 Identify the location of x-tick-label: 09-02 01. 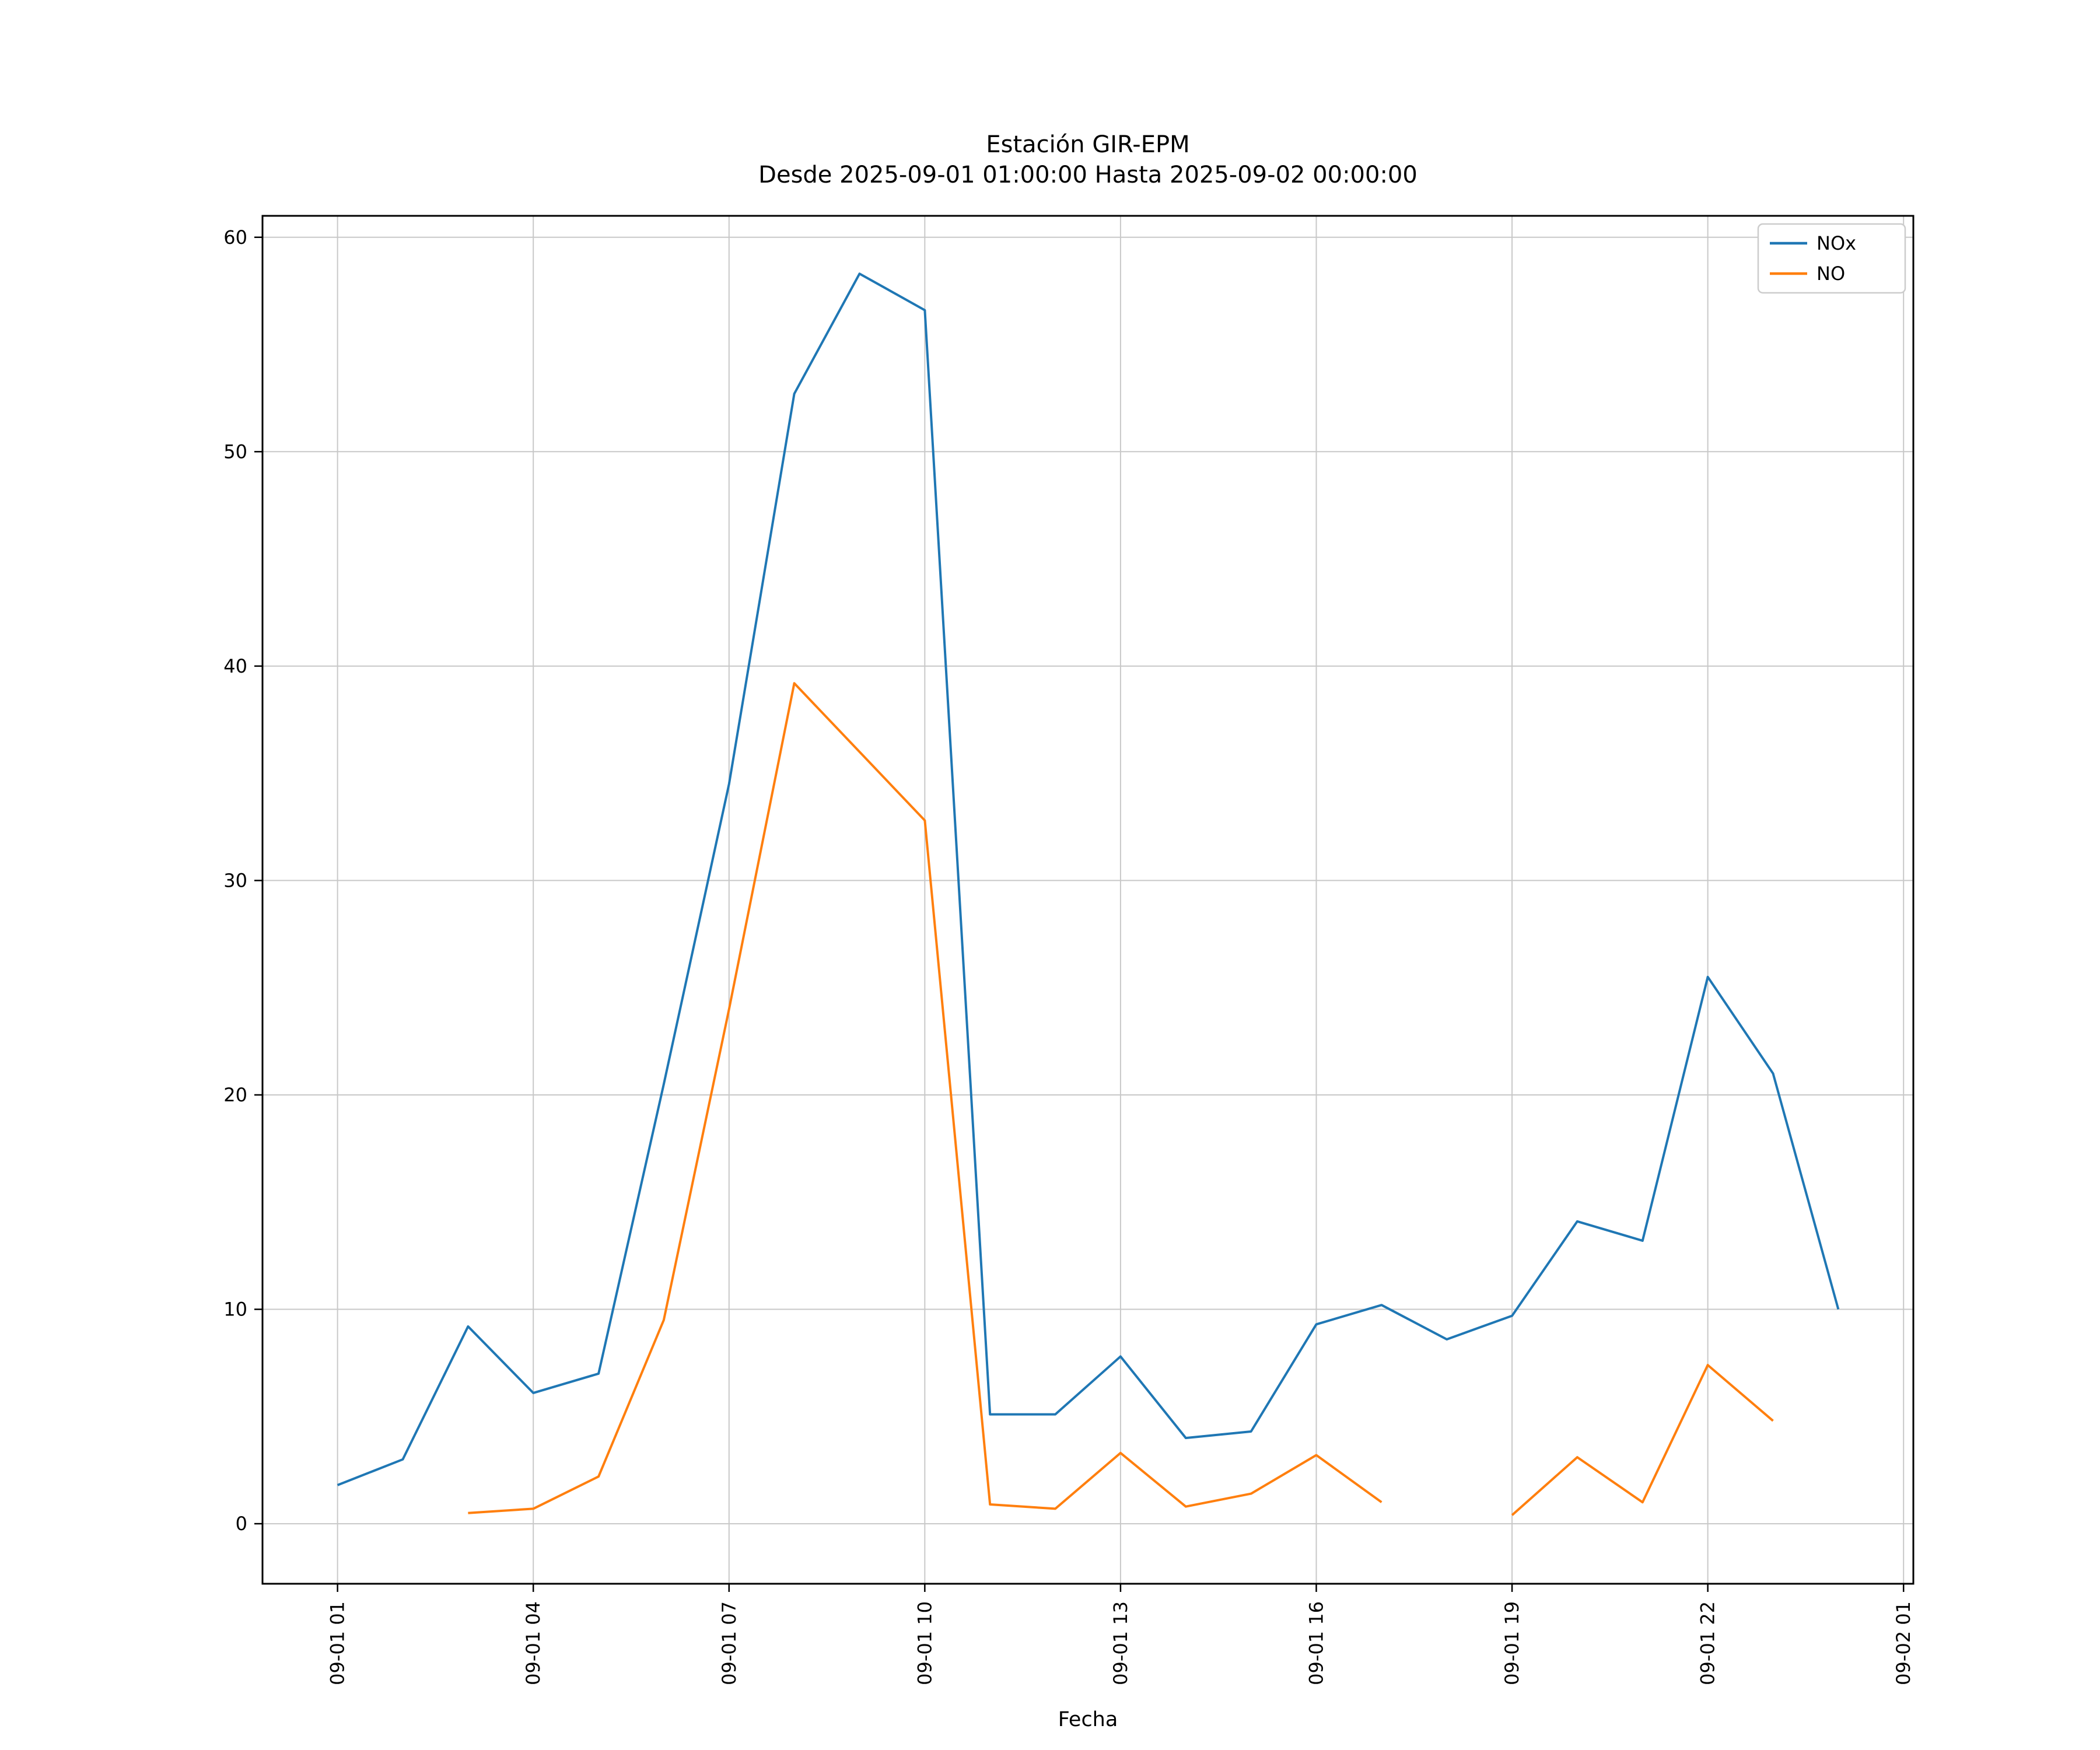
(1903, 1643).